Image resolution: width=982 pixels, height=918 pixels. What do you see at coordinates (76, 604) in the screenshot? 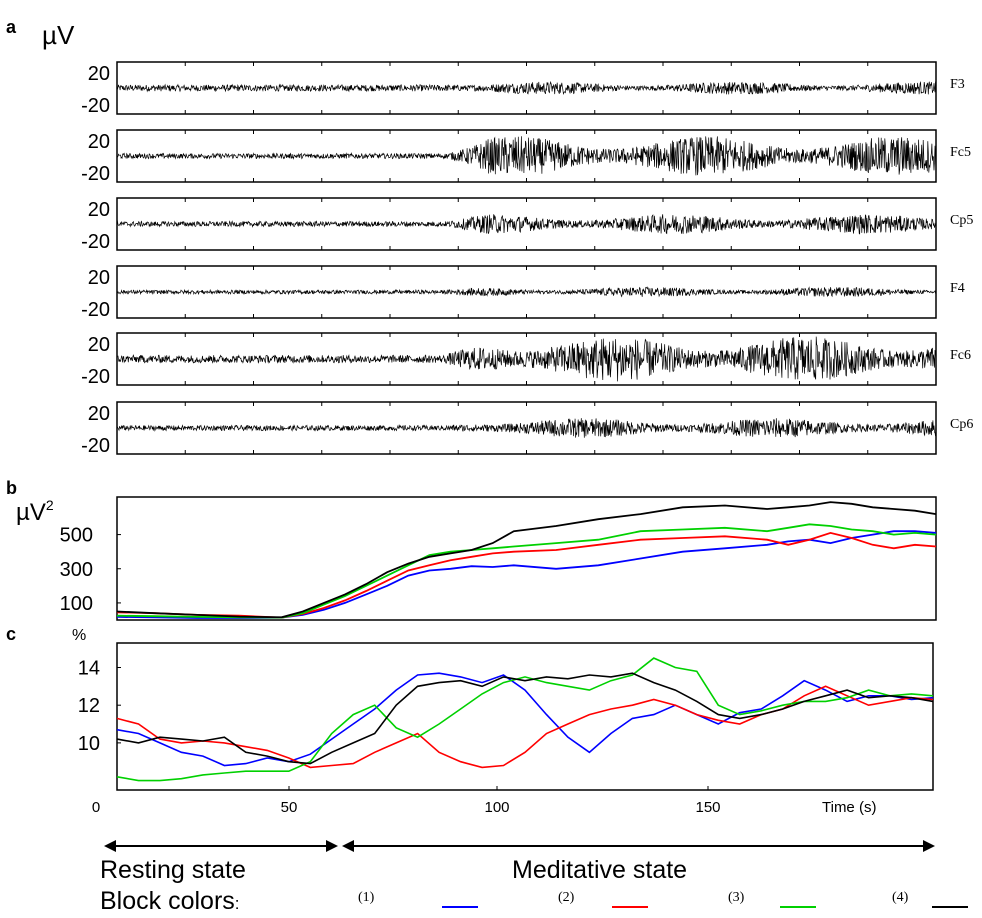
I see `y-tick-label: 100` at bounding box center [76, 604].